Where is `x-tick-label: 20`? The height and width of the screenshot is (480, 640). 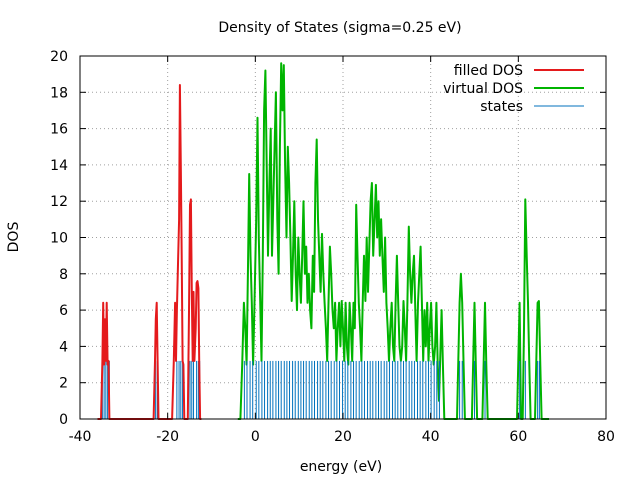 x-tick-label: 20 is located at coordinates (343, 437).